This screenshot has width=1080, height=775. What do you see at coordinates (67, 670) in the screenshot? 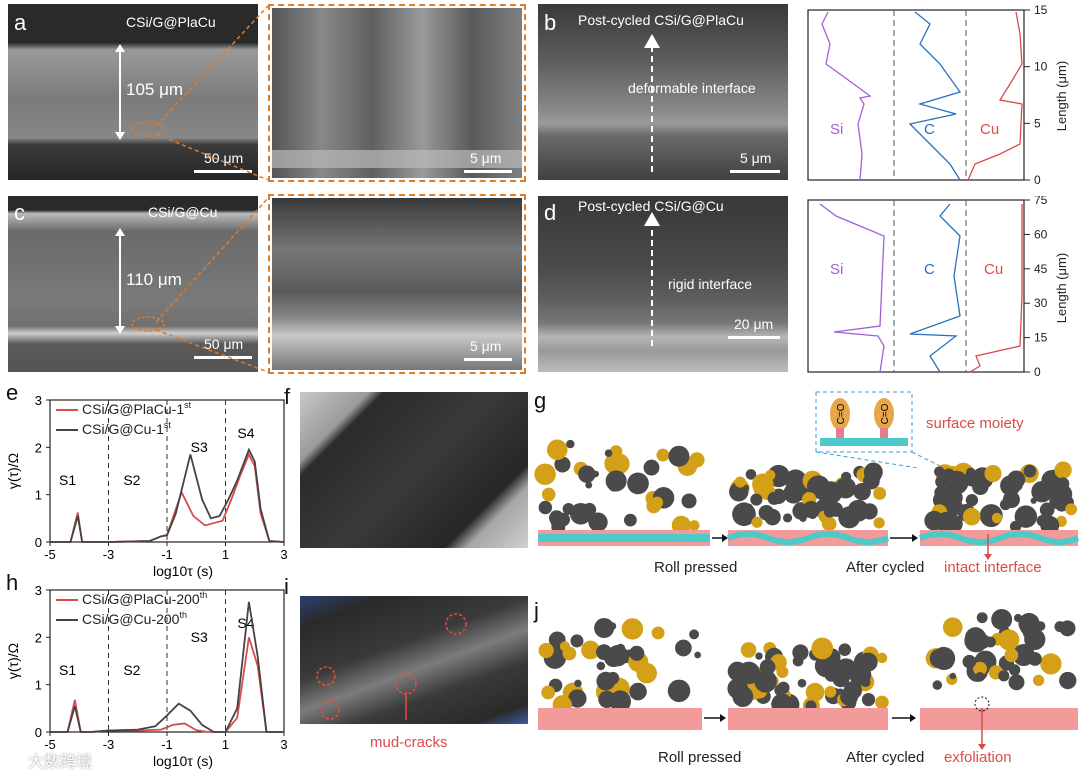
I see `drt-region-label: S1` at bounding box center [67, 670].